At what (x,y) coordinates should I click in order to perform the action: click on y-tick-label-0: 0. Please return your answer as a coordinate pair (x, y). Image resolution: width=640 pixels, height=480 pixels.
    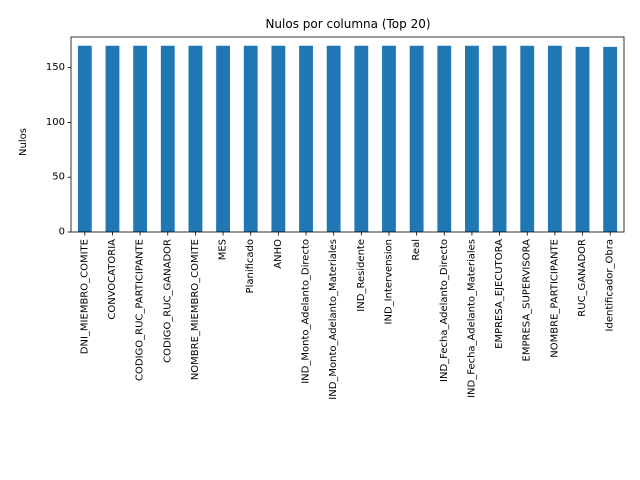
    Looking at the image, I should click on (62, 232).